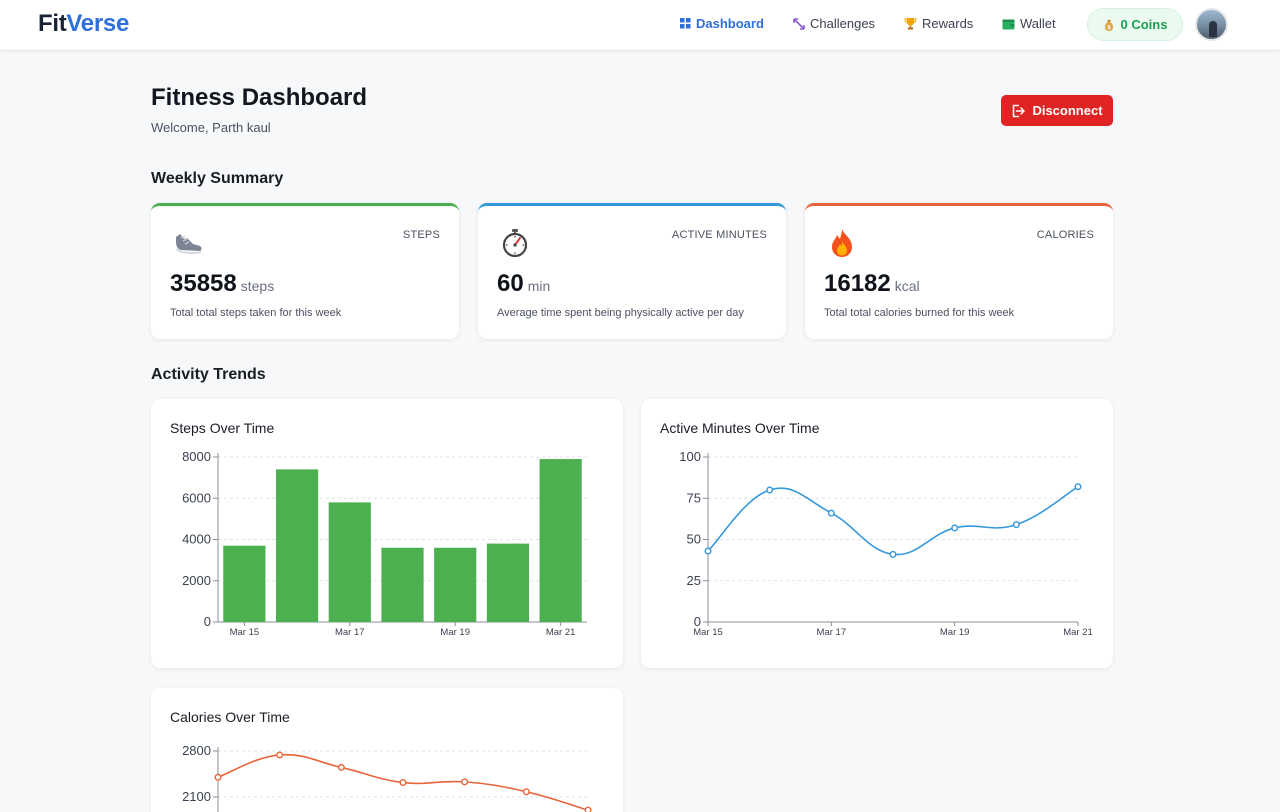 The width and height of the screenshot is (1280, 812). Describe the element at coordinates (948, 23) in the screenshot. I see `nav-rewards-label: Rewards` at that location.